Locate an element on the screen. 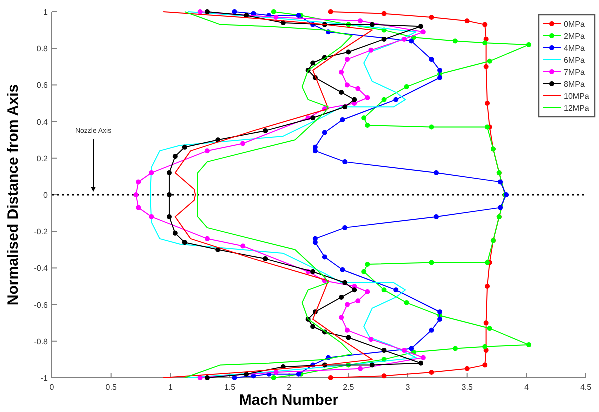  y-axis-title: Normalised Distance from Axis is located at coordinates (13, 195).